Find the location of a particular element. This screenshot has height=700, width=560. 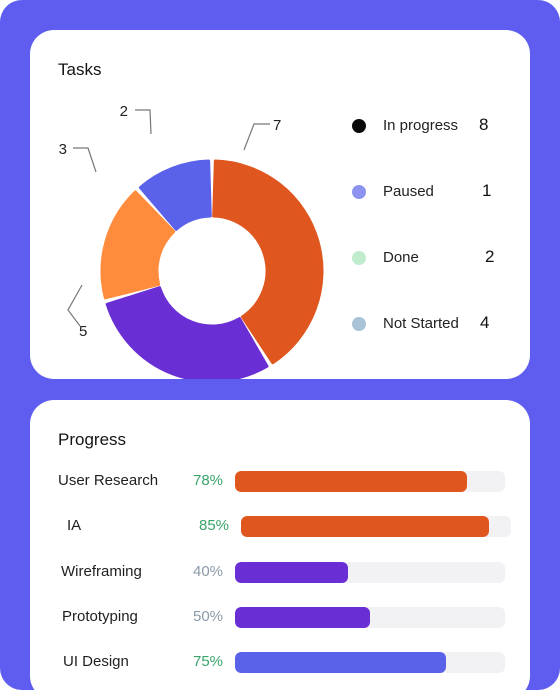

progress-percent: 85% is located at coordinates (214, 525).